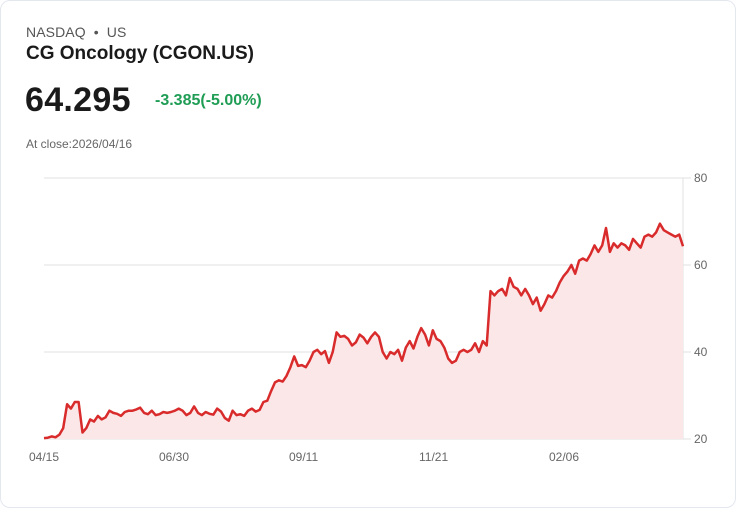  I want to click on exchange-line: NASDAQ • US, so click(76, 32).